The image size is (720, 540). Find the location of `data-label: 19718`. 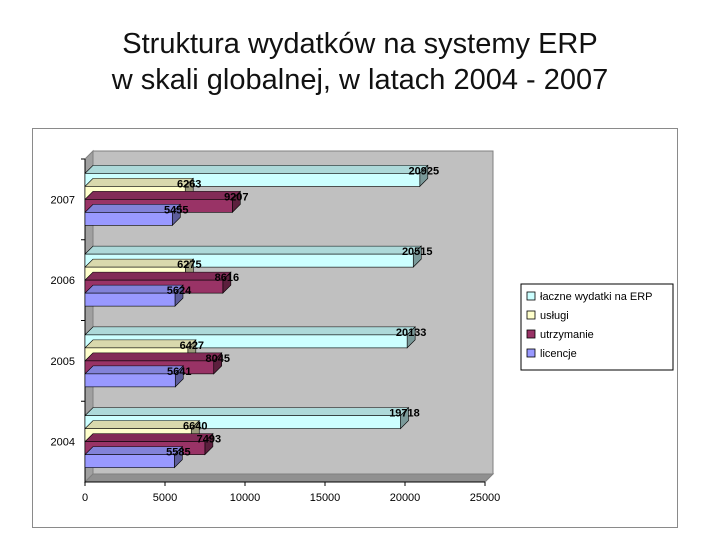

data-label: 19718 is located at coordinates (404, 414).